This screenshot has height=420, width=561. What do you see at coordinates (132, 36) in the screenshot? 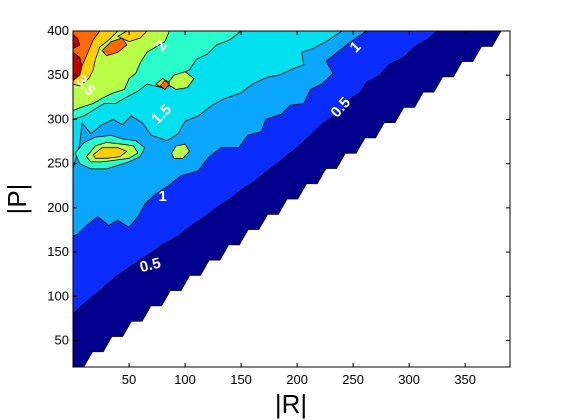
I see `contour-level-3-5-patch-c` at bounding box center [132, 36].